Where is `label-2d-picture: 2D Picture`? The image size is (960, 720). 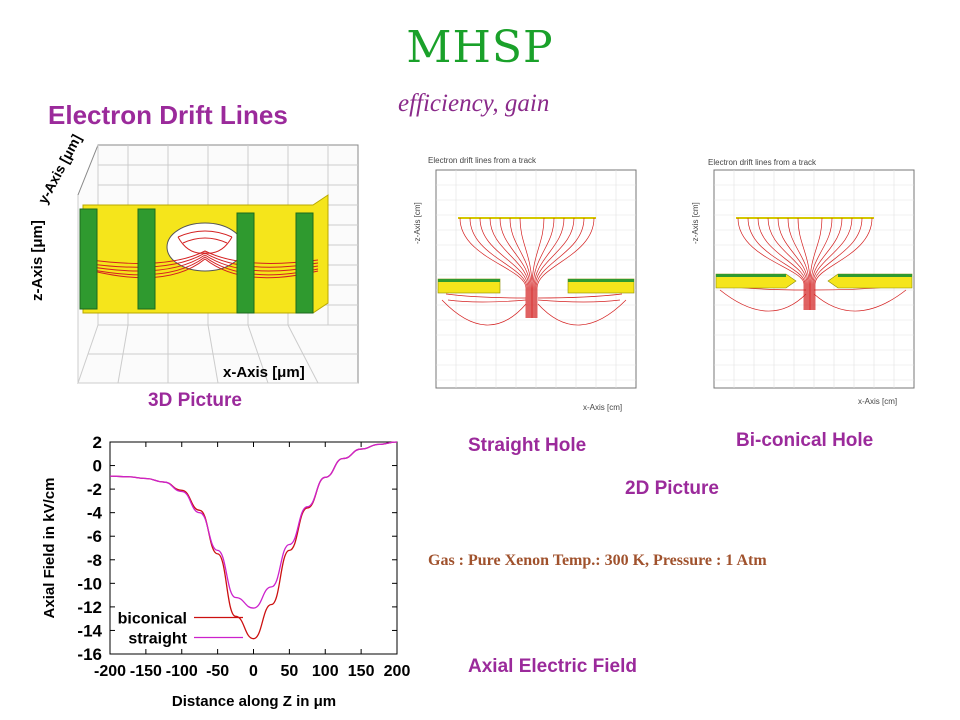
label-2d-picture: 2D Picture is located at coordinates (672, 488).